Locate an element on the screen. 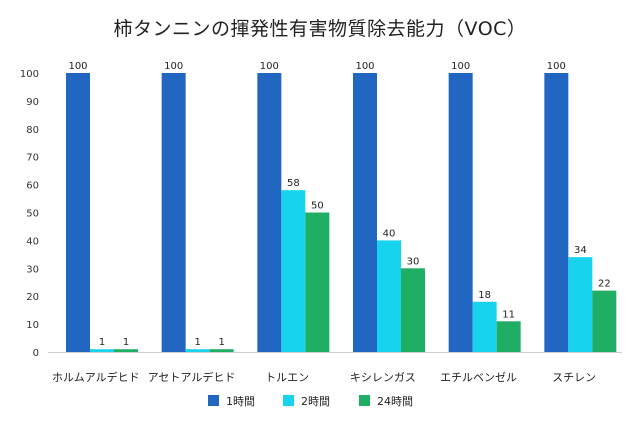 The image size is (640, 425). legend-label: 1時間 is located at coordinates (240, 401).